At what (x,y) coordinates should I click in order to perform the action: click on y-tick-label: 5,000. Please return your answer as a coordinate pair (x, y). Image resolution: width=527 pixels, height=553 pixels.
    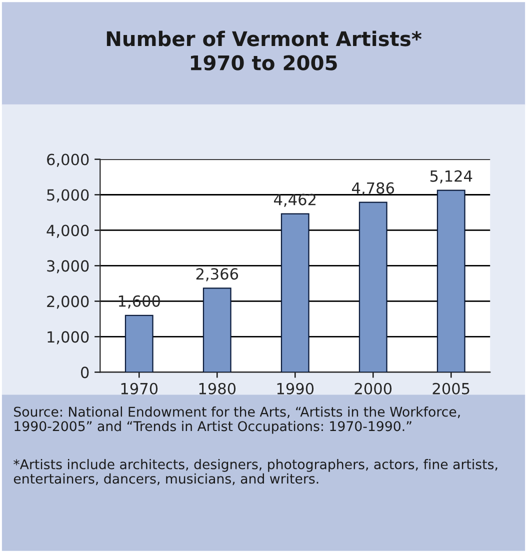
    Looking at the image, I should click on (68, 195).